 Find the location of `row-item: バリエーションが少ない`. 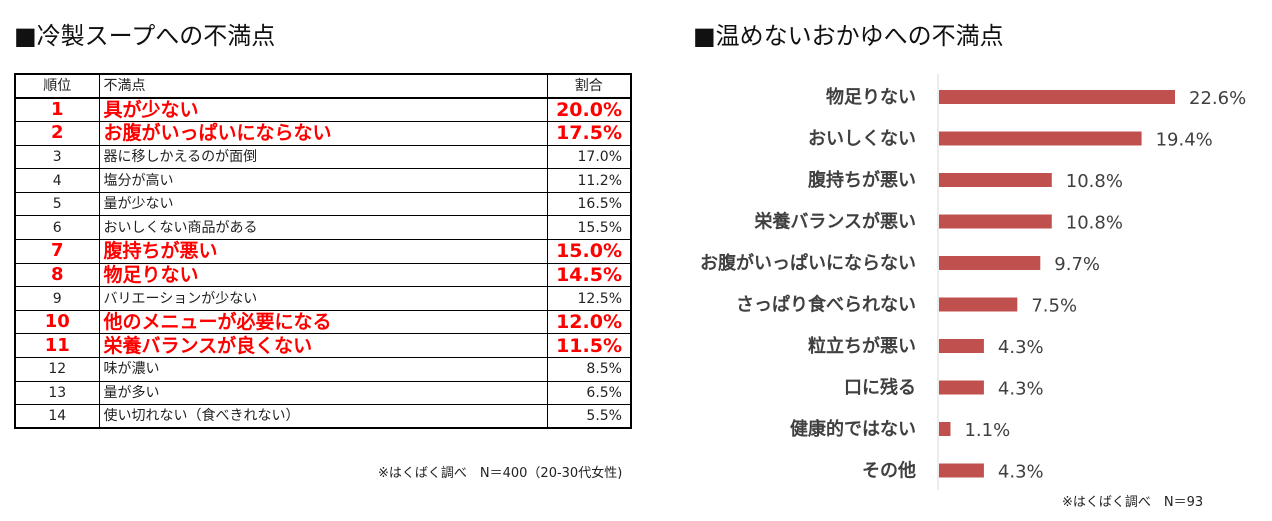

row-item: バリエーションが少ない is located at coordinates (323, 298).